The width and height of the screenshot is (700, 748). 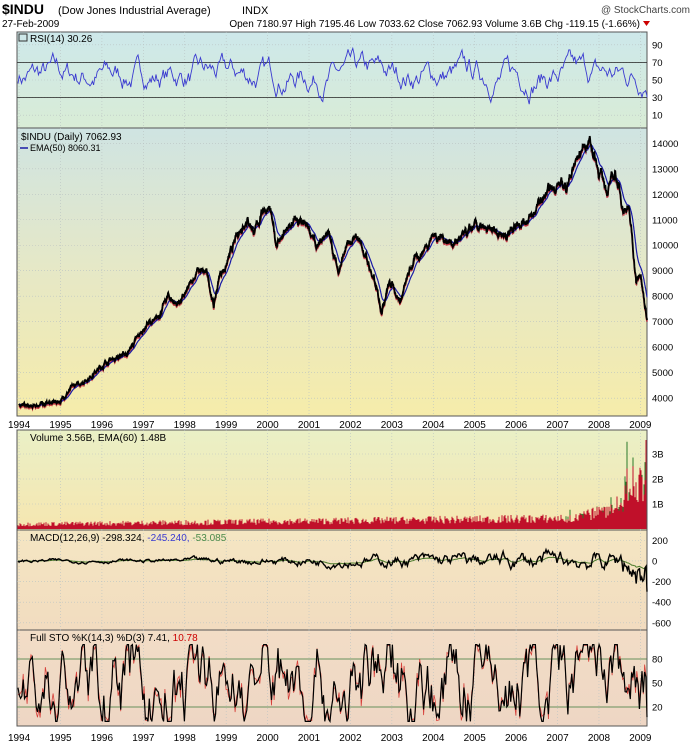 I want to click on price-tick-label: 8000, so click(x=662, y=297).